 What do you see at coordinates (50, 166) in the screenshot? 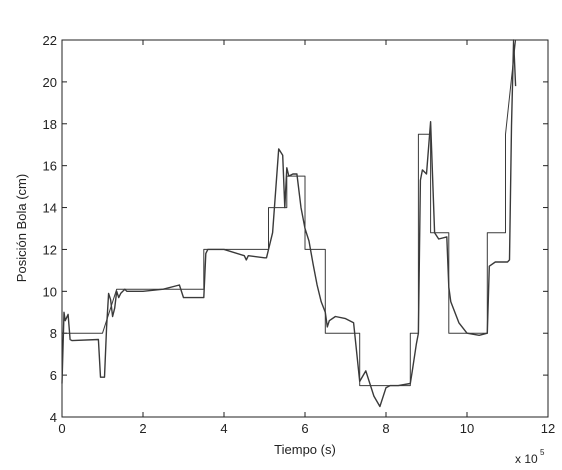
I see `y-tick-label: 16` at bounding box center [50, 166].